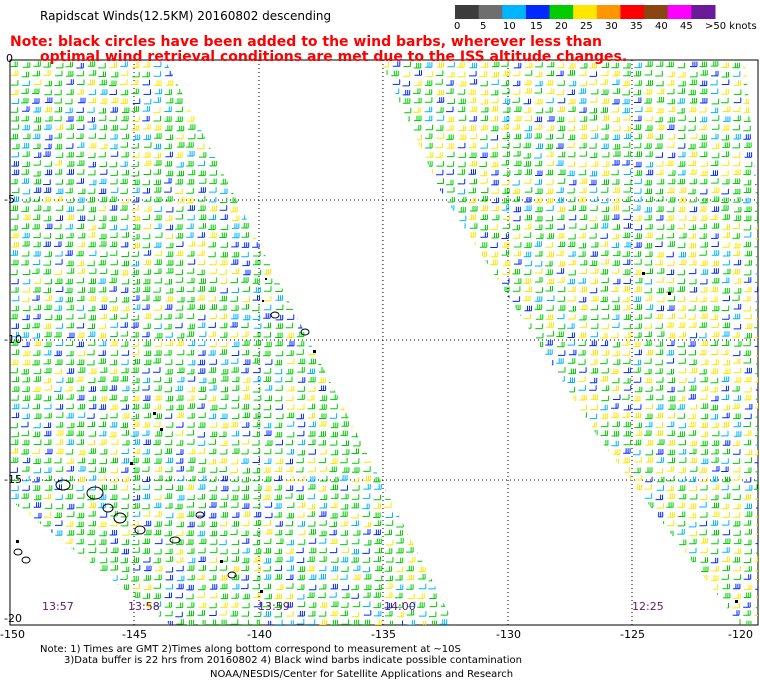 The width and height of the screenshot is (760, 688). What do you see at coordinates (274, 606) in the screenshot?
I see `time-label: 13:59` at bounding box center [274, 606].